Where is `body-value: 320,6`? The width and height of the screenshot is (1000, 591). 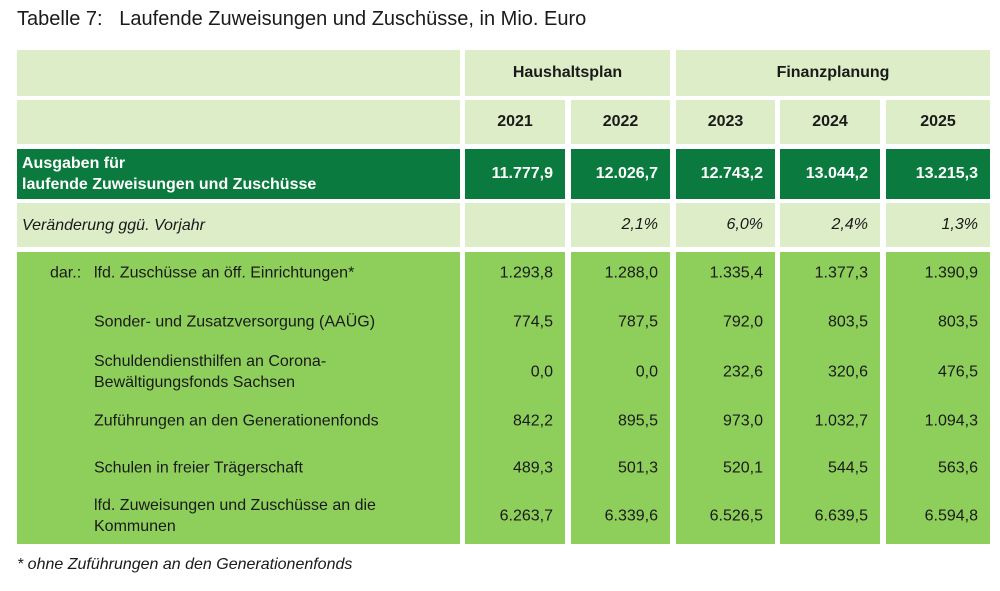
body-value: 320,6 is located at coordinates (847, 372).